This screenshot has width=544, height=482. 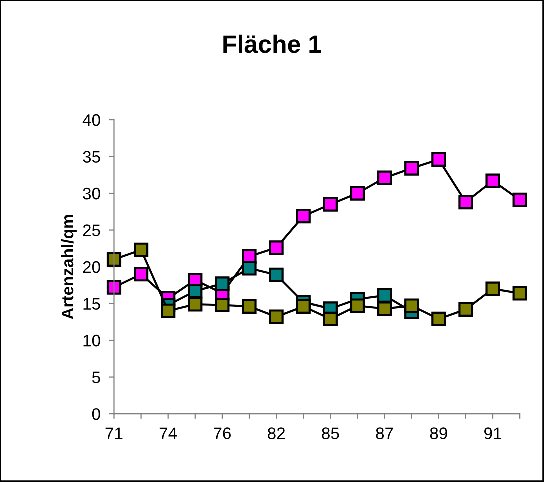 I want to click on x-tick-label: 74, so click(x=169, y=434).